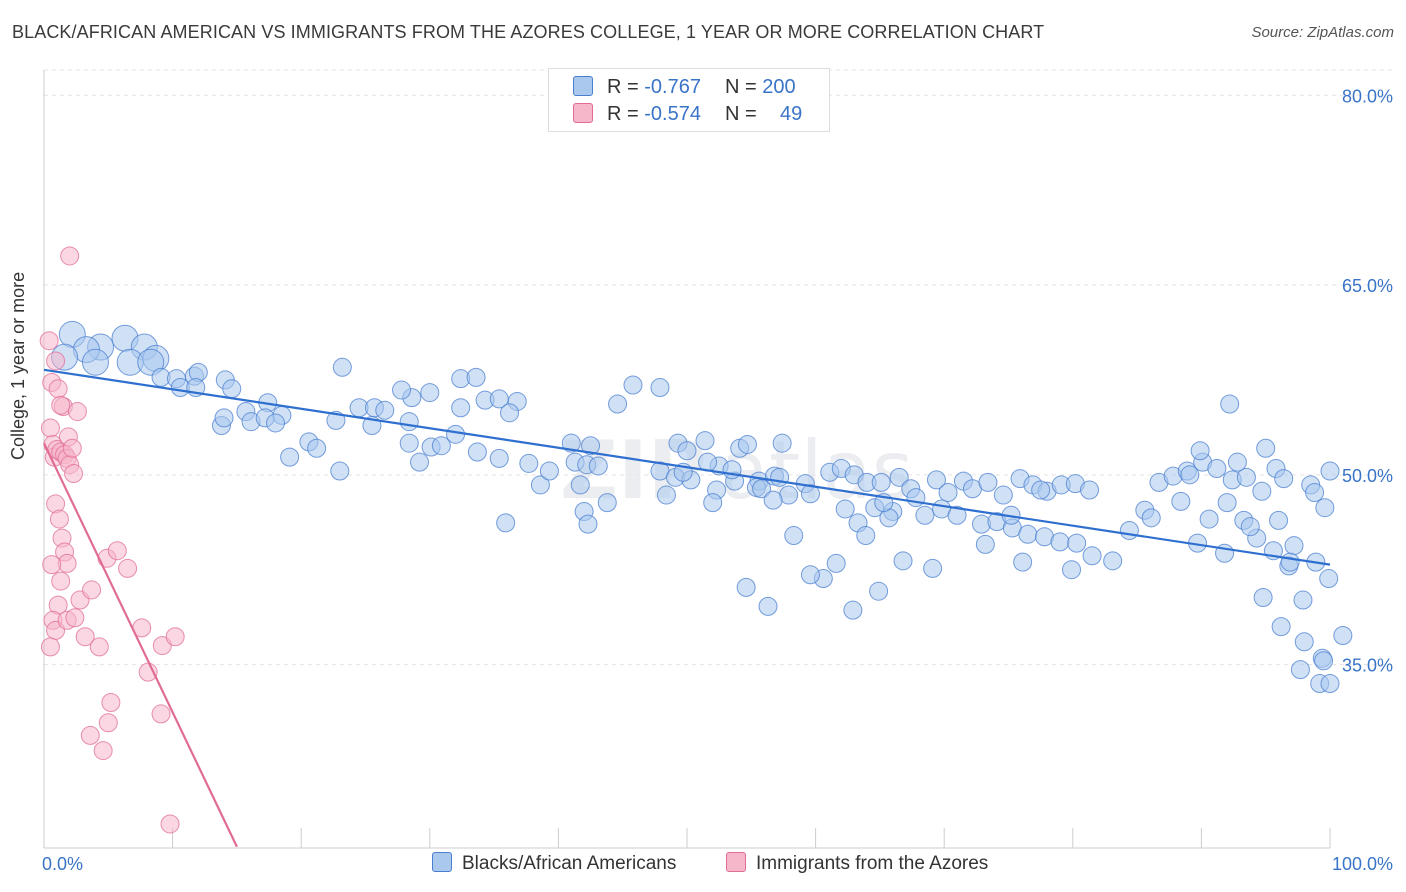 Image resolution: width=1406 pixels, height=892 pixels. Describe the element at coordinates (626, 114) in the screenshot. I see `legend-r-label: R =` at that location.